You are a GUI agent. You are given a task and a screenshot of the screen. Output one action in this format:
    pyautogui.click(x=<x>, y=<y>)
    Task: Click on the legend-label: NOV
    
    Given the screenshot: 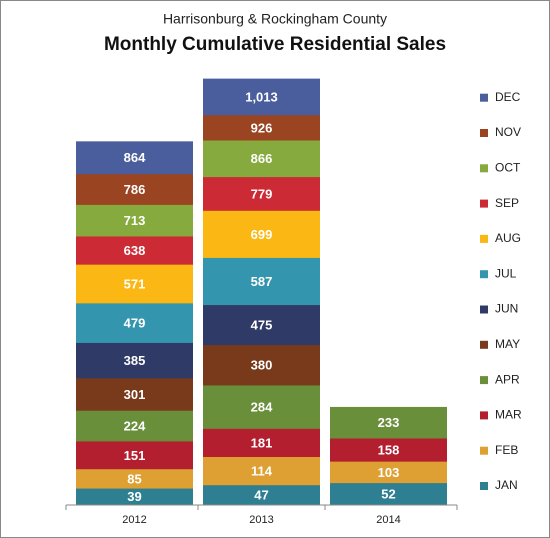 What is the action you would take?
    pyautogui.click(x=508, y=132)
    